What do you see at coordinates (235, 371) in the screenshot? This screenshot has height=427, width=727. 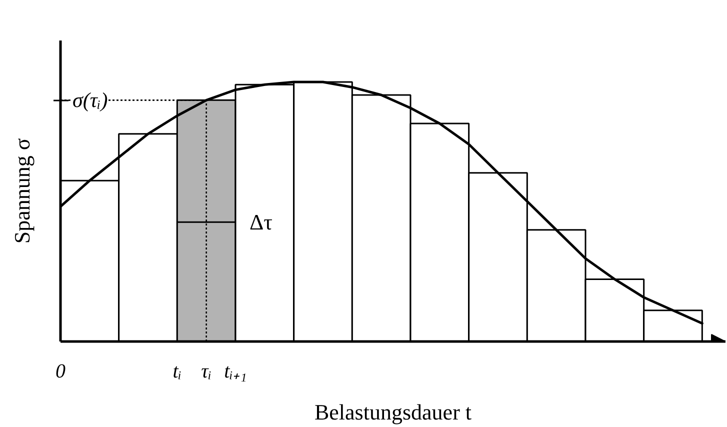 I see `x-tick-label: tᵢ₊₁` at bounding box center [235, 371].